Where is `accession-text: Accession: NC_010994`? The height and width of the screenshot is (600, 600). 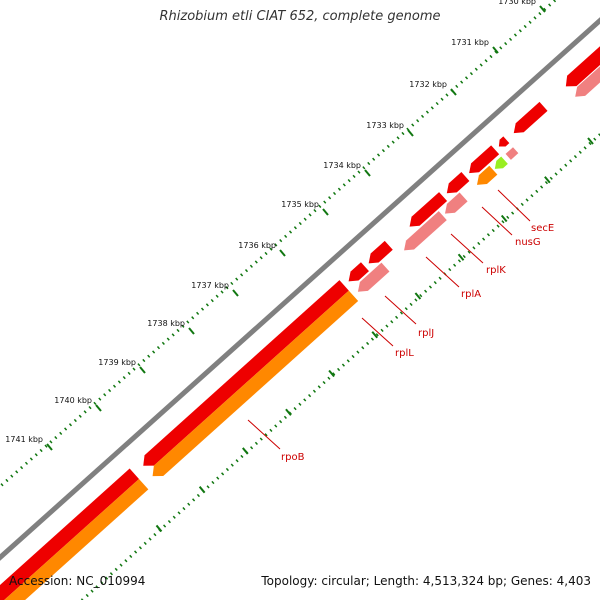
accession-text: Accession: NC_010994 is located at coordinates (77, 581).